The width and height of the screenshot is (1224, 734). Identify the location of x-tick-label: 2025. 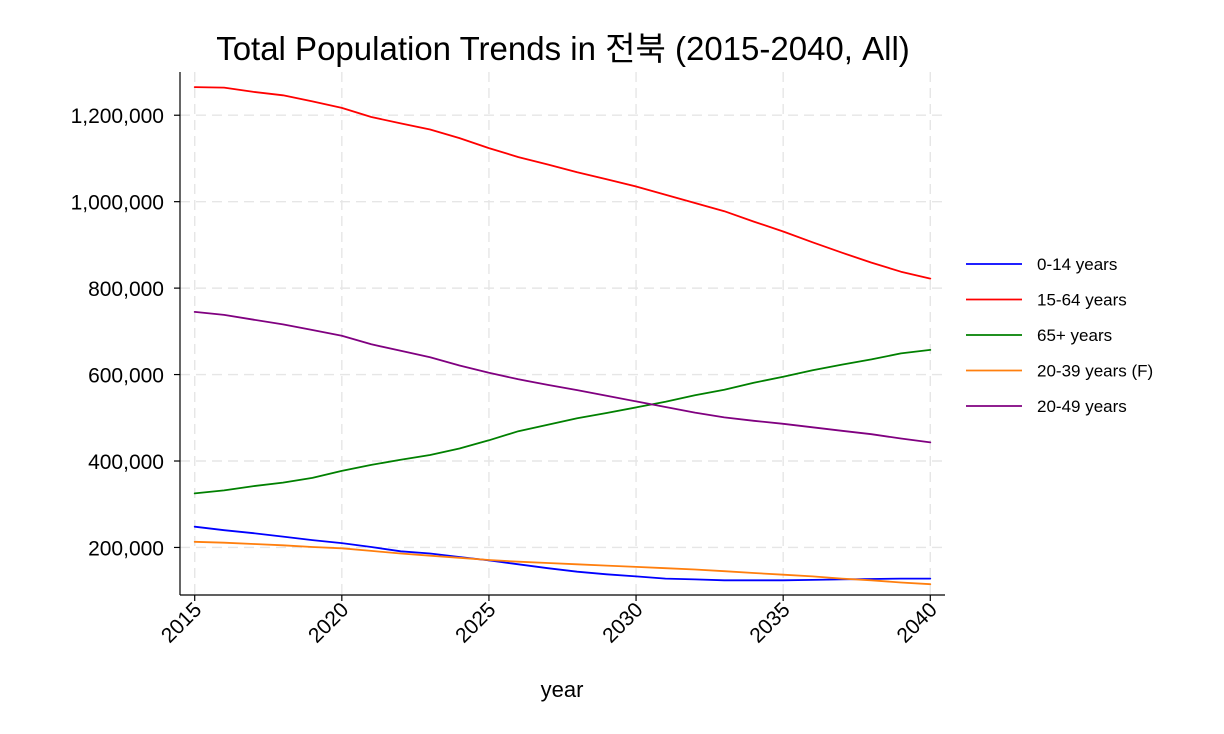
(475, 622).